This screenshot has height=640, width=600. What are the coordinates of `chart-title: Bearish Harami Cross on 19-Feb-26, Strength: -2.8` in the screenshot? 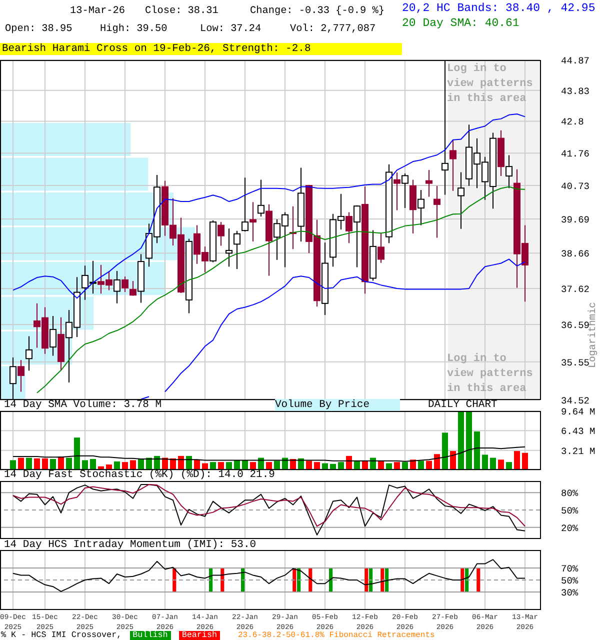 It's located at (156, 49).